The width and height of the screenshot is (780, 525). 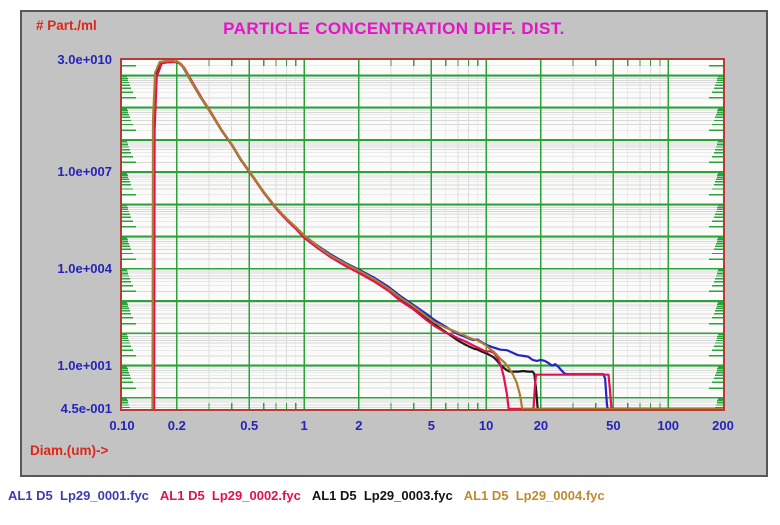 I want to click on x-tick-label: 20, so click(x=541, y=425).